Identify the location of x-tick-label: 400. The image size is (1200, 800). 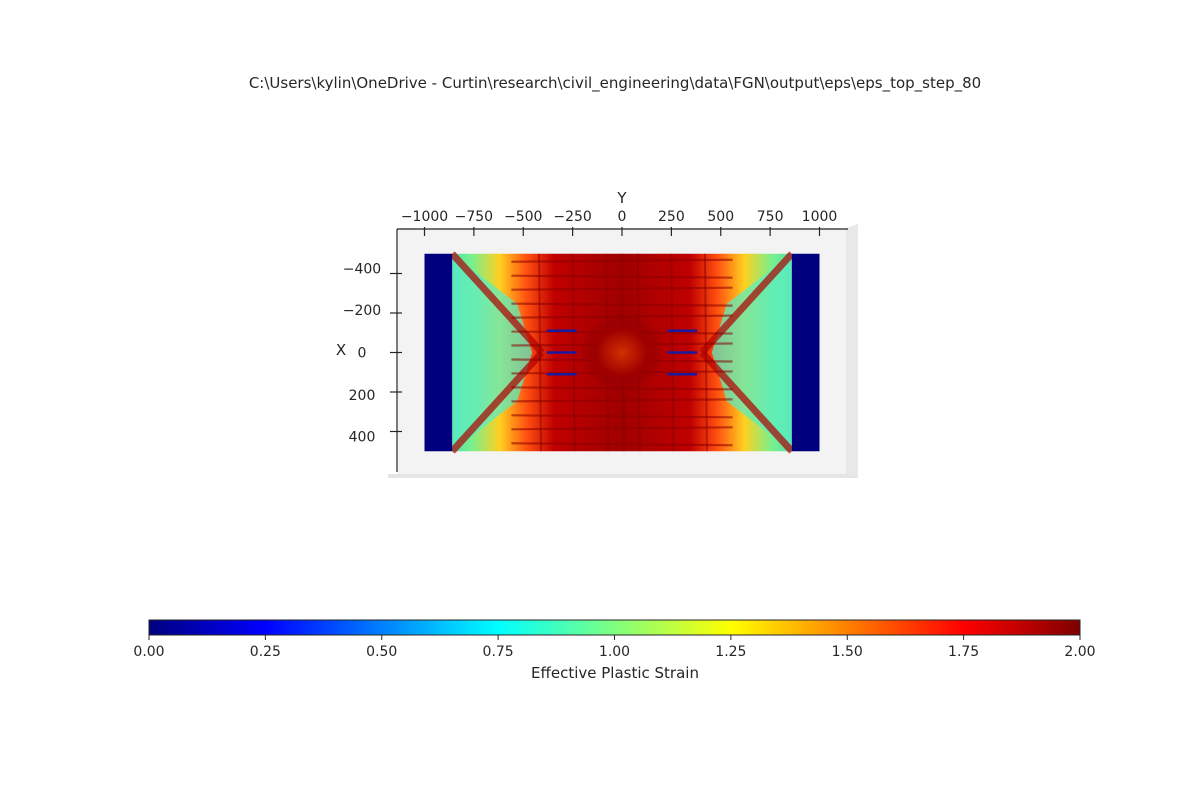
(362, 437).